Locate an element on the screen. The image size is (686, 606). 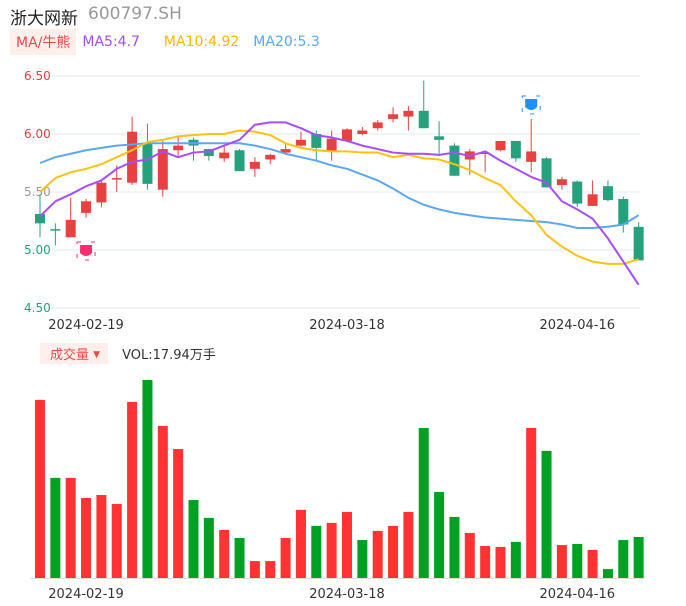
y-tick-label: 5.00 is located at coordinates (37, 250).